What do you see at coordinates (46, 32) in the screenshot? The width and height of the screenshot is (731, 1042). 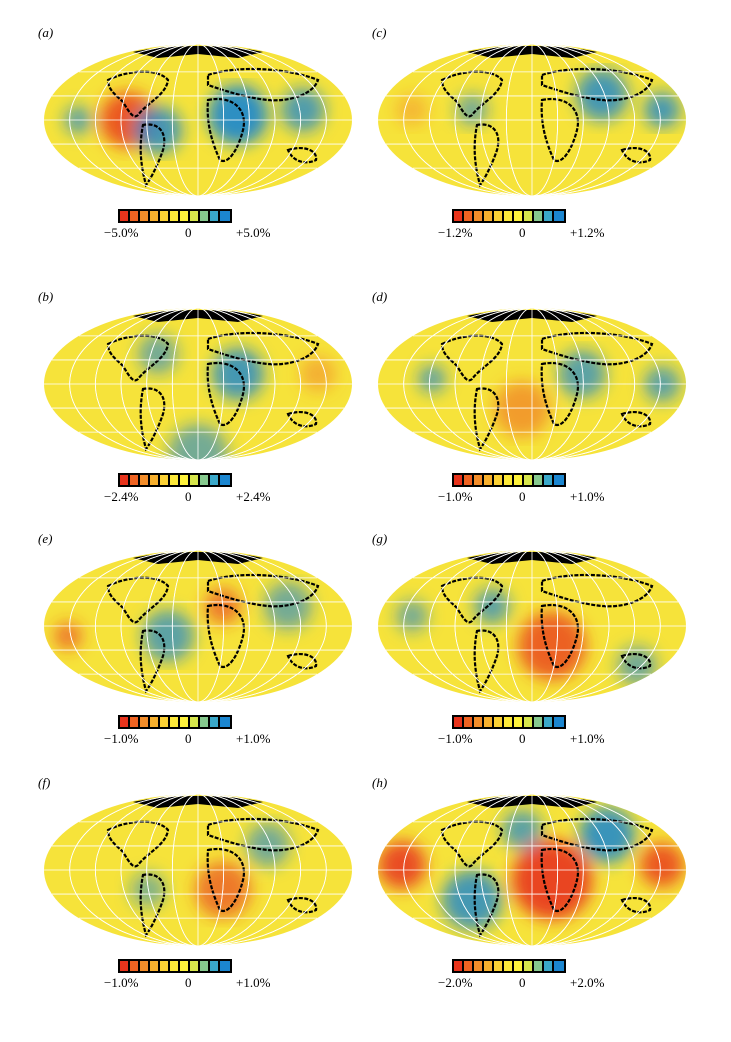 I see `panel-label: (a)` at bounding box center [46, 32].